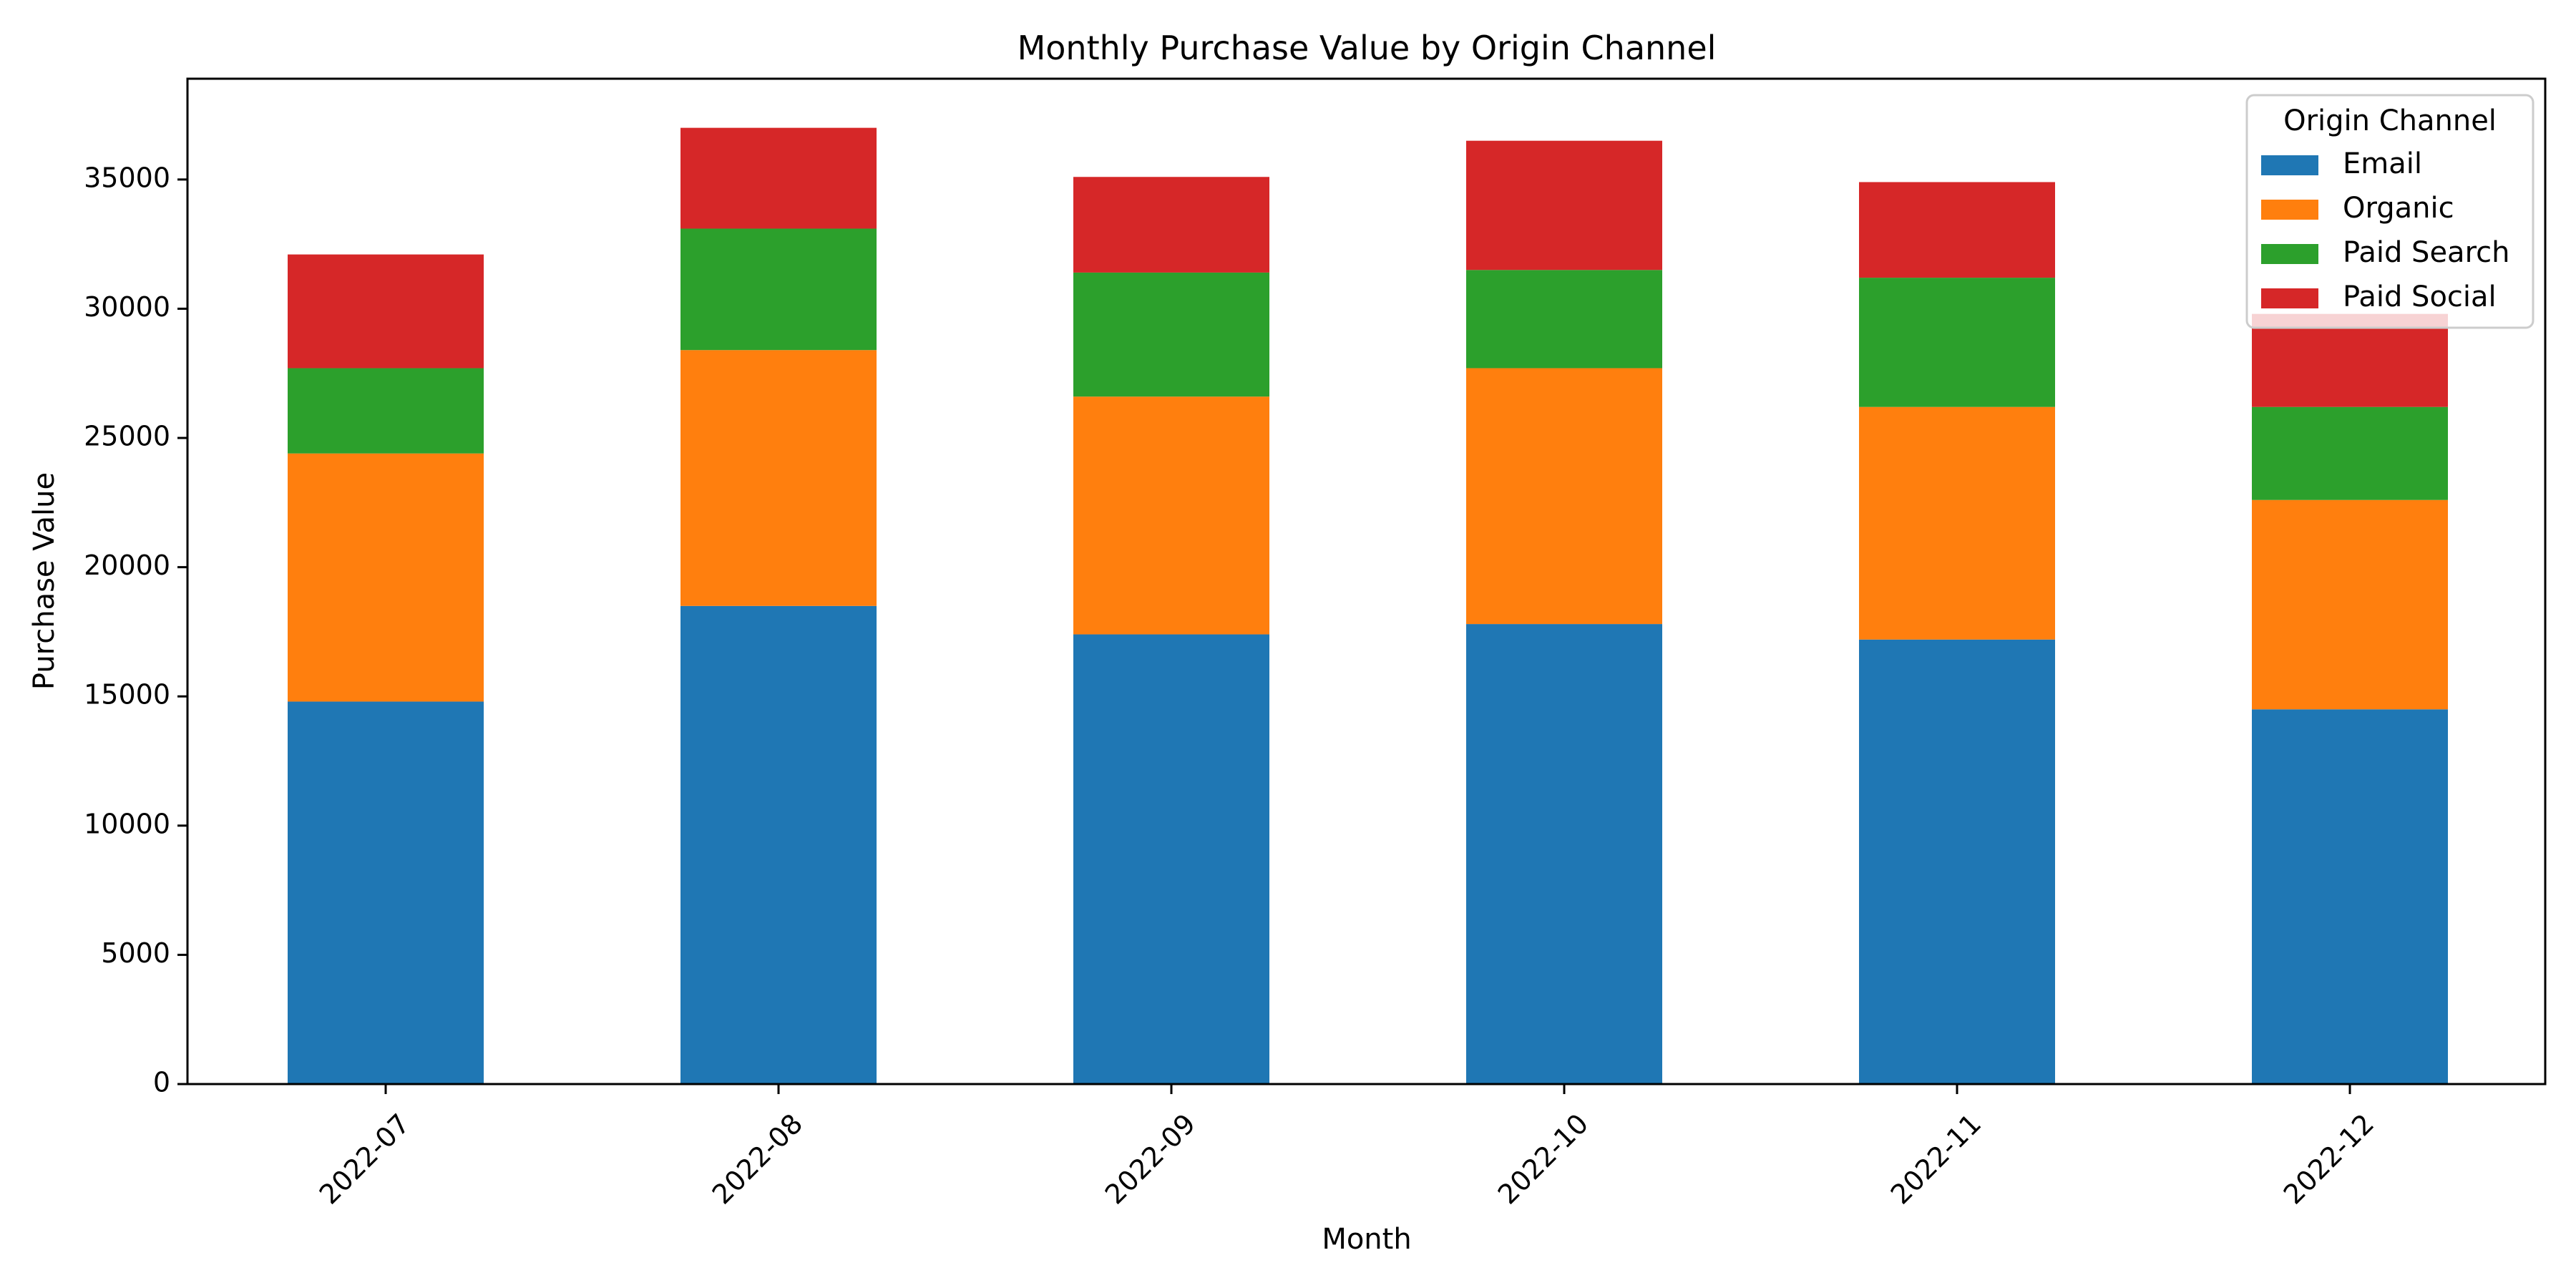 This screenshot has height=1288, width=2576. I want to click on y-axis: 0 5000 10000 15000 20000 25000 30000 35000, so click(135, 630).